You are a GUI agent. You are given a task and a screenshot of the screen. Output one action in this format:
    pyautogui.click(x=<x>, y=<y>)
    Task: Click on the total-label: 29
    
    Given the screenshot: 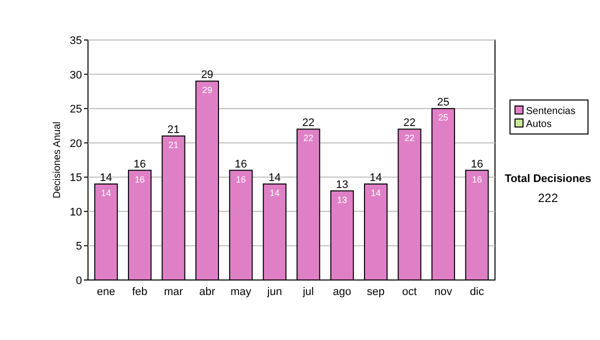 What is the action you would take?
    pyautogui.click(x=207, y=75)
    